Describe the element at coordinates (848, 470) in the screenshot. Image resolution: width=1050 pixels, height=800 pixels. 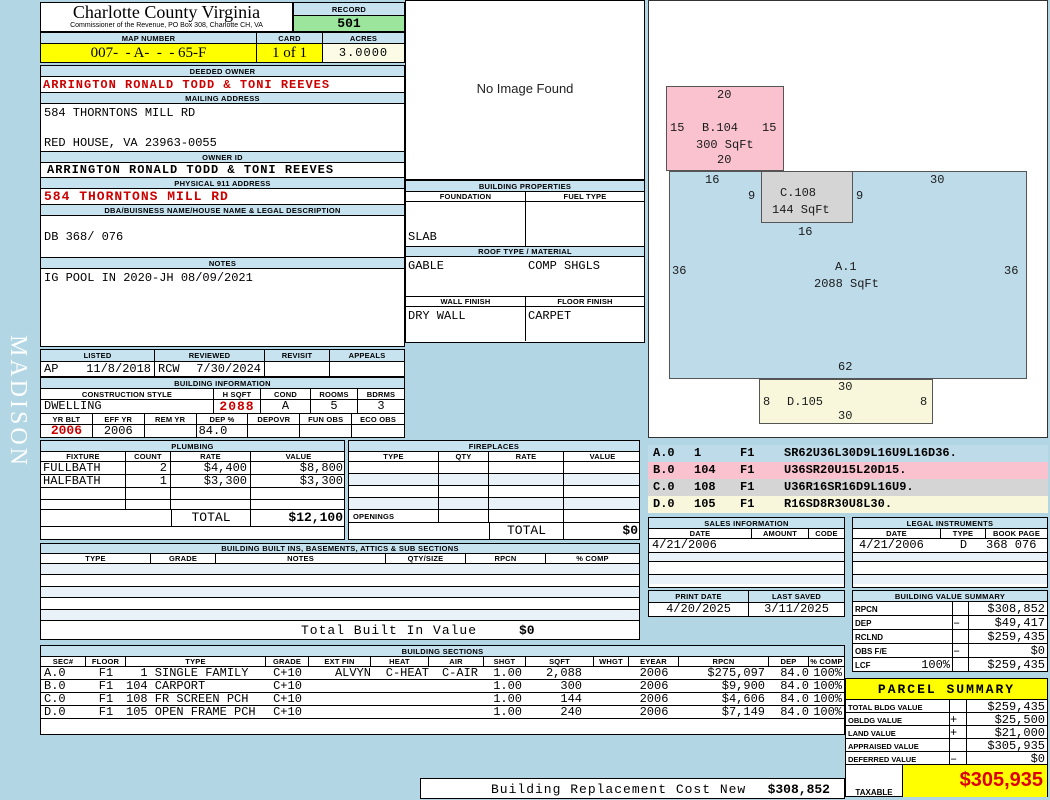
I see `sketch-vector-row: B.0 104 F1 U36SR20U15L20D15.` at that location.